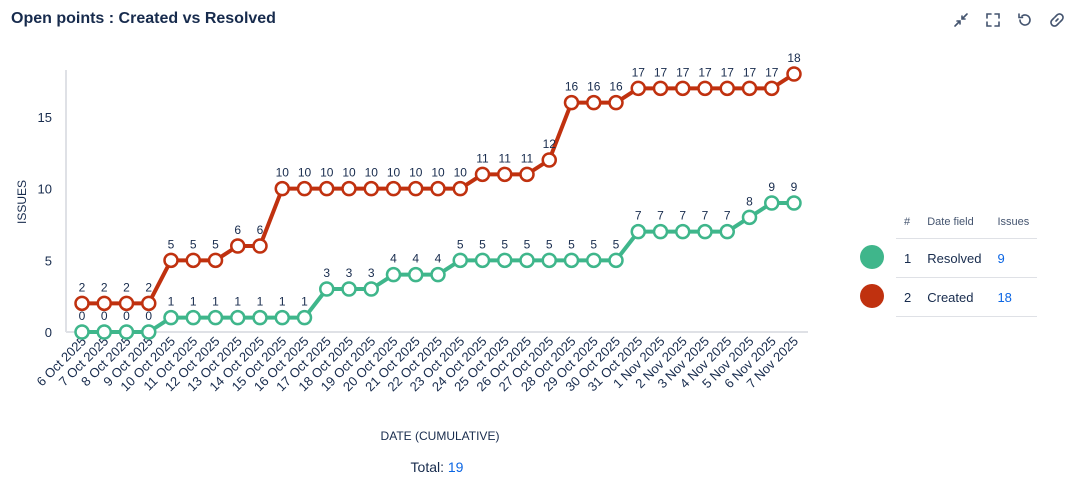  Describe the element at coordinates (1013, 224) in the screenshot. I see `legend-header-issues: Issues` at that location.